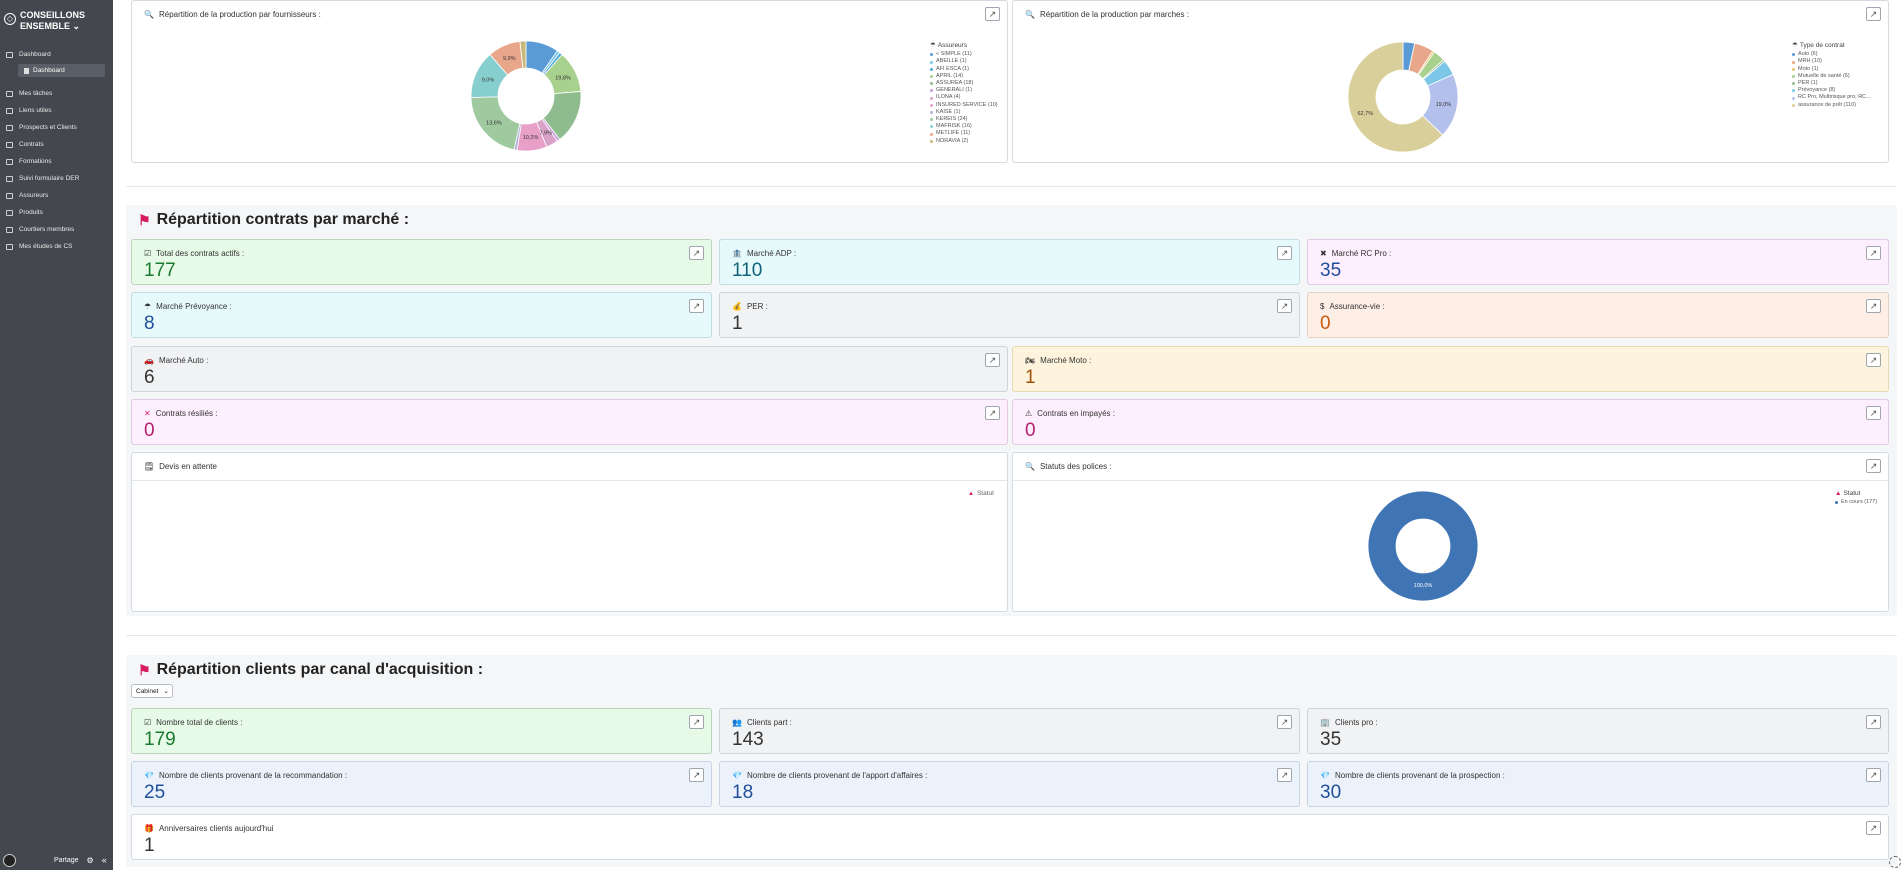  Describe the element at coordinates (35, 54) in the screenshot. I see `sidebar-item-label: Dashboard` at that location.